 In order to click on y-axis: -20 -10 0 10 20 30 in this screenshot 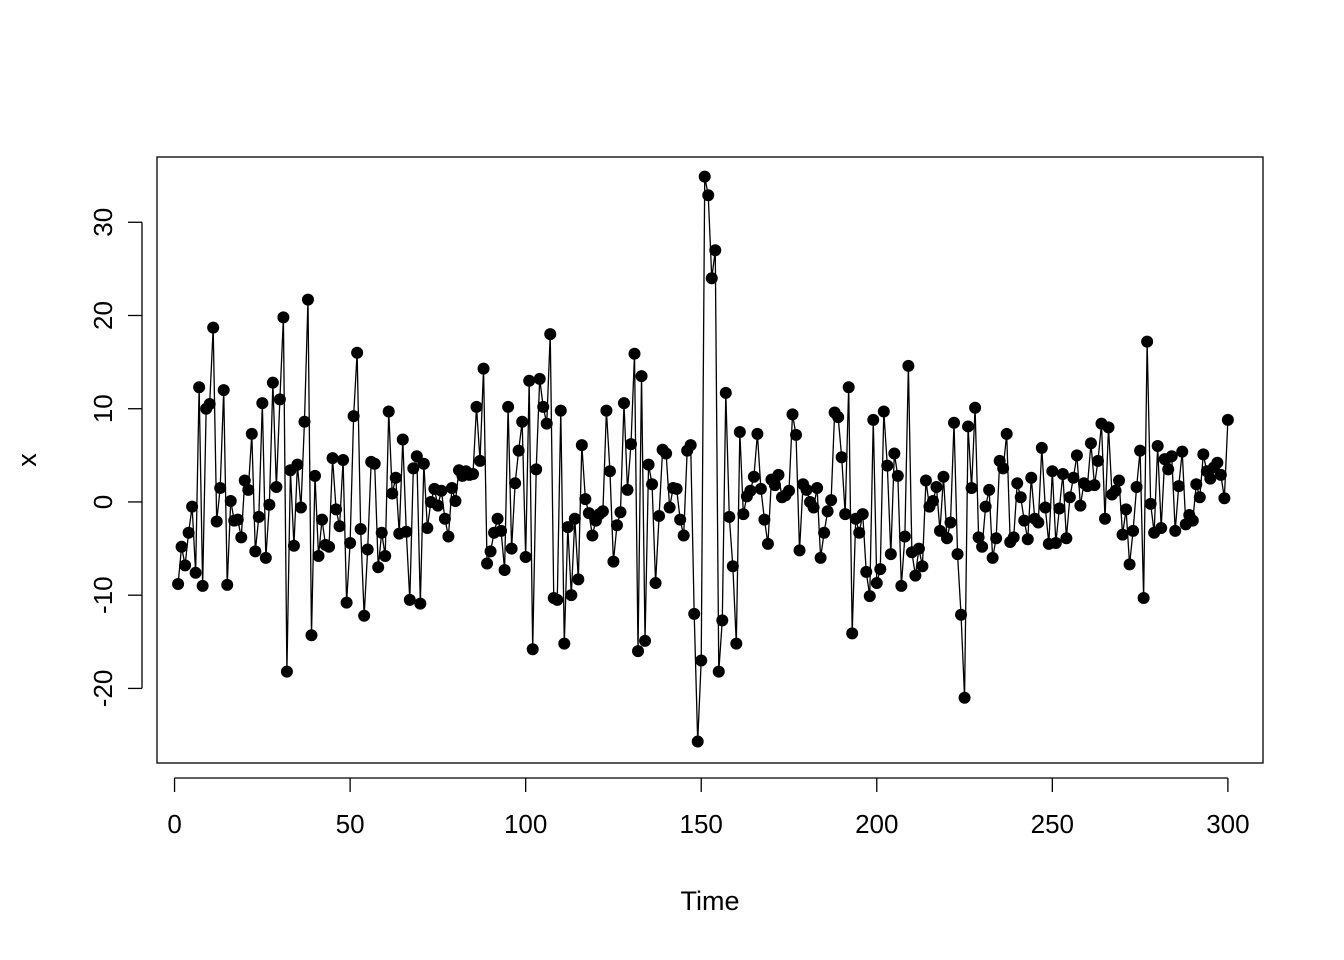, I will do `click(115, 458)`.